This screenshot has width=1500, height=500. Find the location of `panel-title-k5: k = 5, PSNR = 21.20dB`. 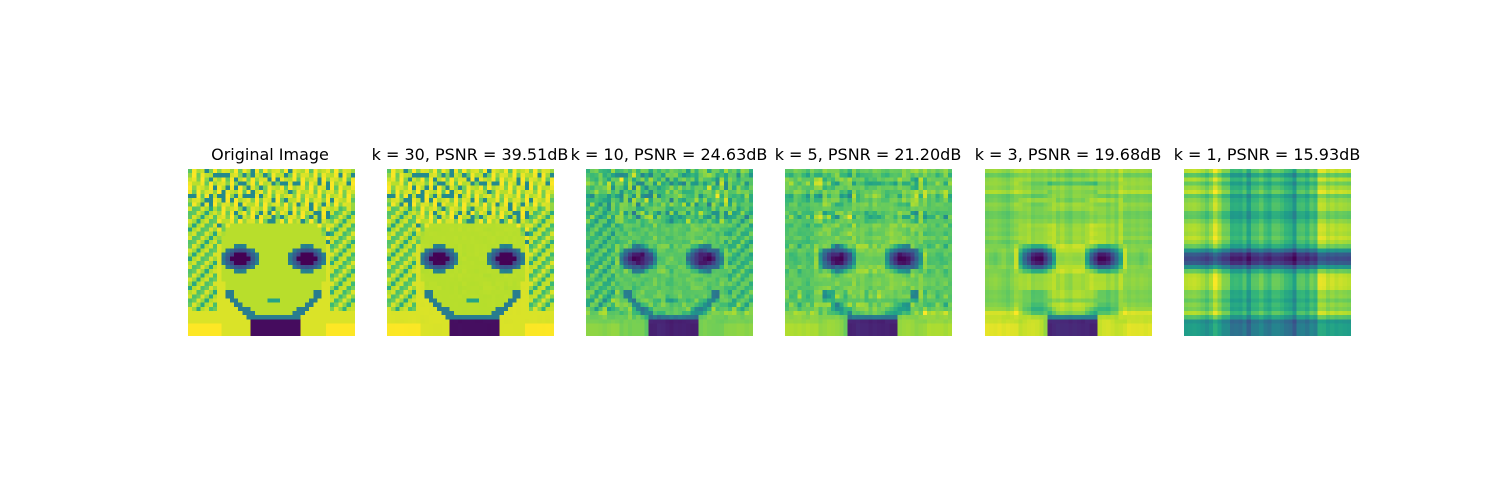

panel-title-k5: k = 5, PSNR = 21.20dB is located at coordinates (868, 154).